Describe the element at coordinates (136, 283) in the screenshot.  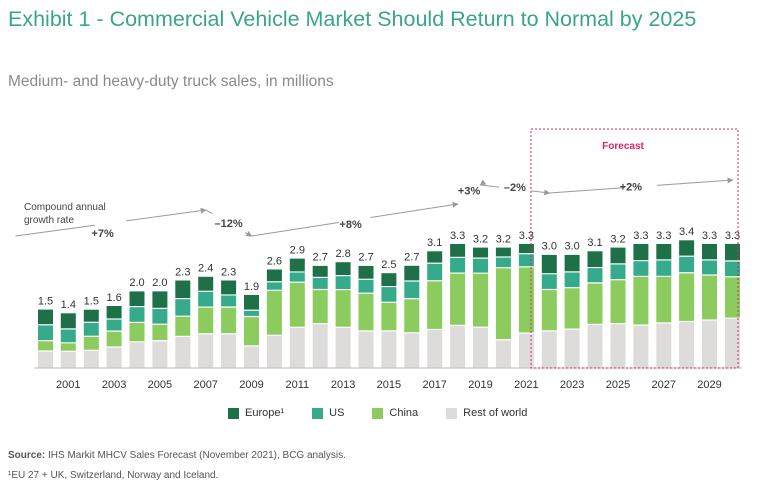
I see `total-label-2004: 2.0` at that location.